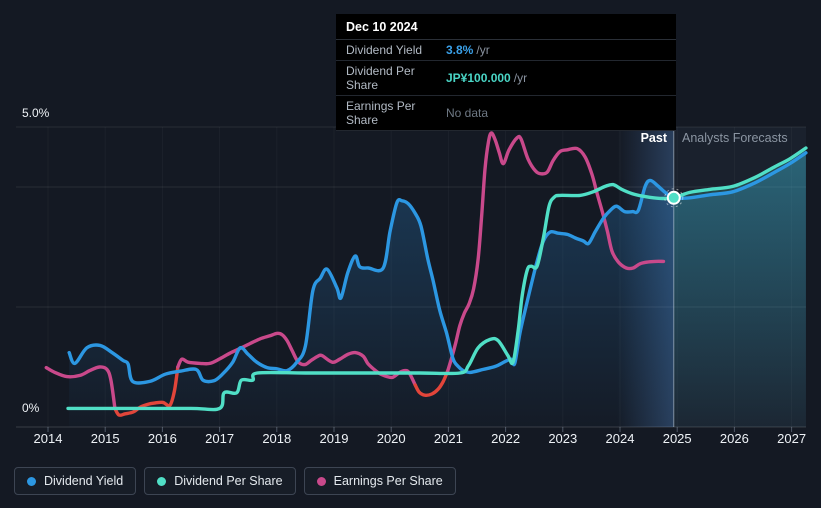 This screenshot has height=508, width=821. What do you see at coordinates (506, 50) in the screenshot?
I see `tooltip-row-dividend-yield: Dividend Yield 3.8% /yr` at bounding box center [506, 50].